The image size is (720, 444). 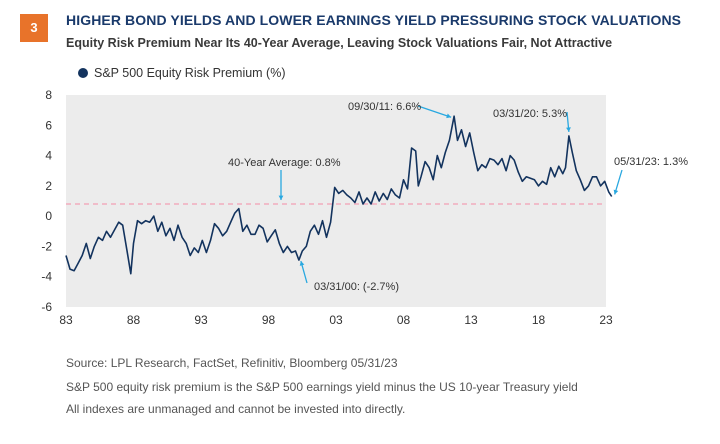 What do you see at coordinates (651, 162) in the screenshot?
I see `annotation-label: 05/31/23: 1.3%` at bounding box center [651, 162].